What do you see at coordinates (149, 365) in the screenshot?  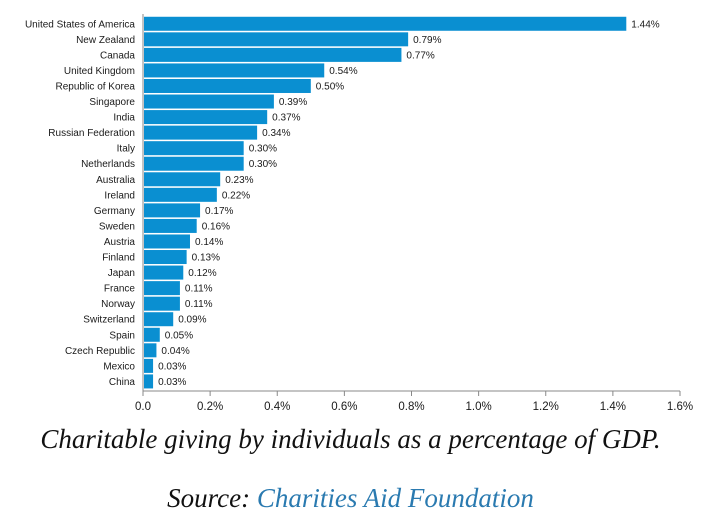 I see `bar-mexico` at bounding box center [149, 365].